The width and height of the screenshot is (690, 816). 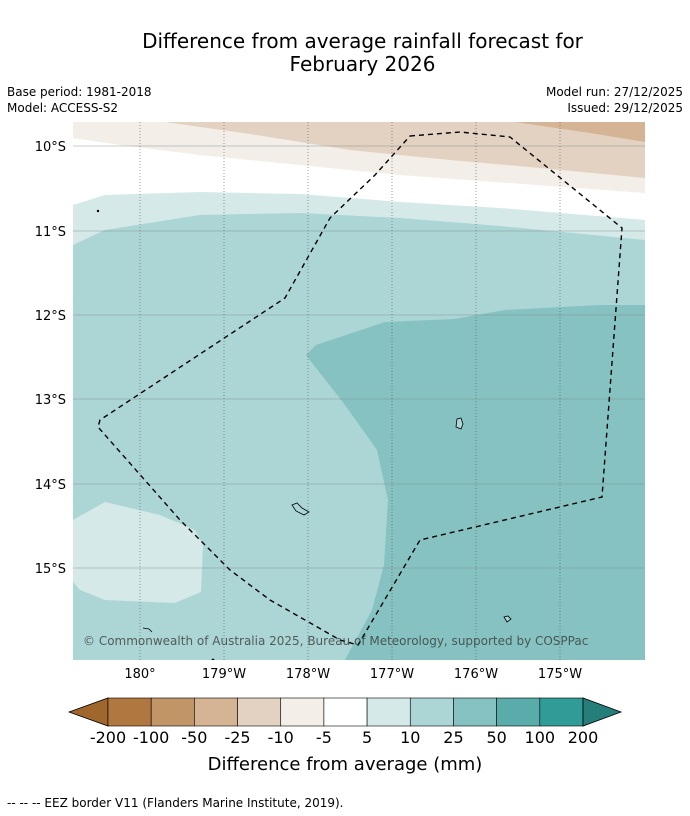 What do you see at coordinates (580, 132) in the screenshot?
I see `contour-dry-strong` at bounding box center [580, 132].